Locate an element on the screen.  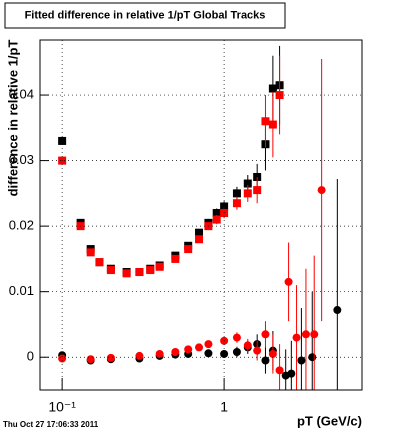
y-tick-label: 0.01 is located at coordinates (21, 290).